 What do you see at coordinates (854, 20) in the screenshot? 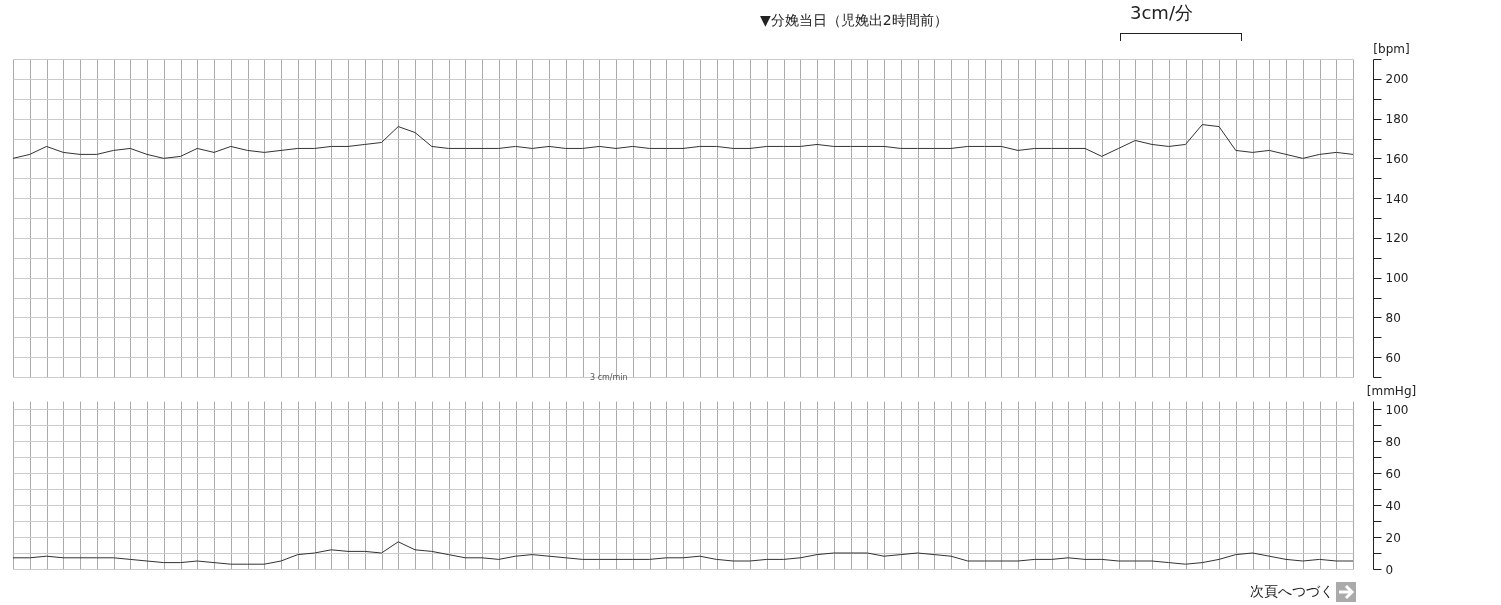
I see `text: ▼分娩当日（児娩出2時間前）` at bounding box center [854, 20].